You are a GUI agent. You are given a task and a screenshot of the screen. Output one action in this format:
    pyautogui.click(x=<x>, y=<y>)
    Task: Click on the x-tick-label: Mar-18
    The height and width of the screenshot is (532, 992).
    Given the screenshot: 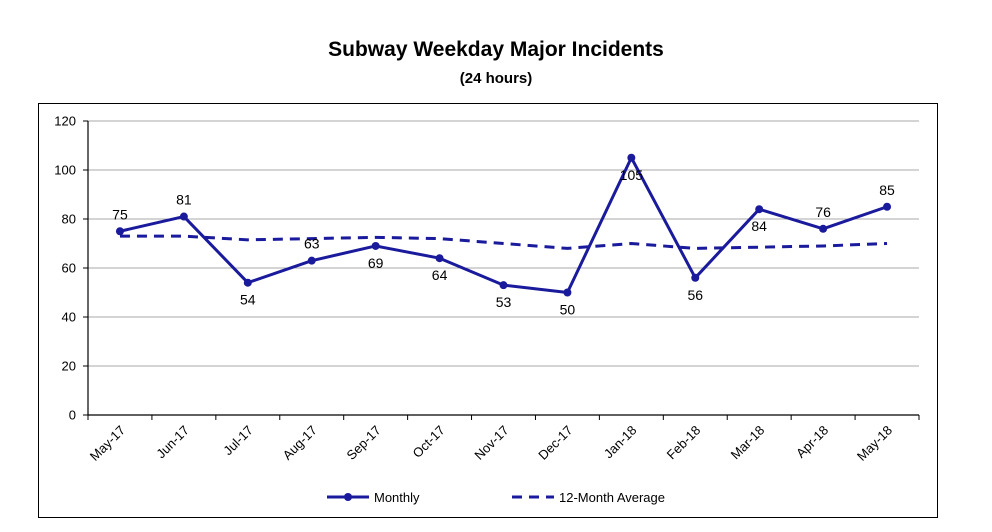 What is the action you would take?
    pyautogui.click(x=748, y=443)
    